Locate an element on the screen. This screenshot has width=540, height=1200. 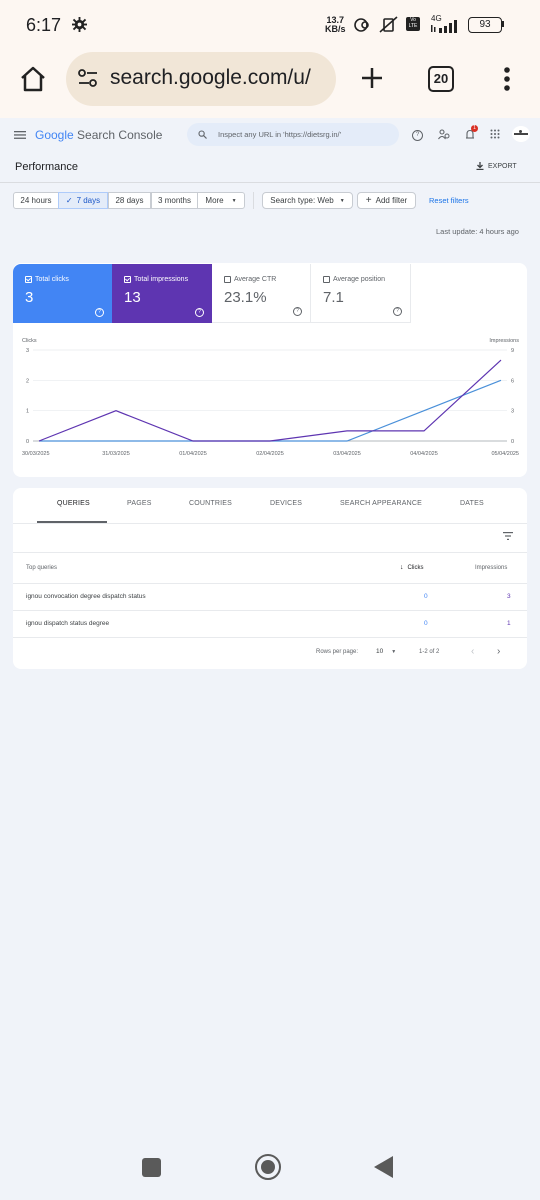
settings-gear-icon is located at coordinates (79, 24).